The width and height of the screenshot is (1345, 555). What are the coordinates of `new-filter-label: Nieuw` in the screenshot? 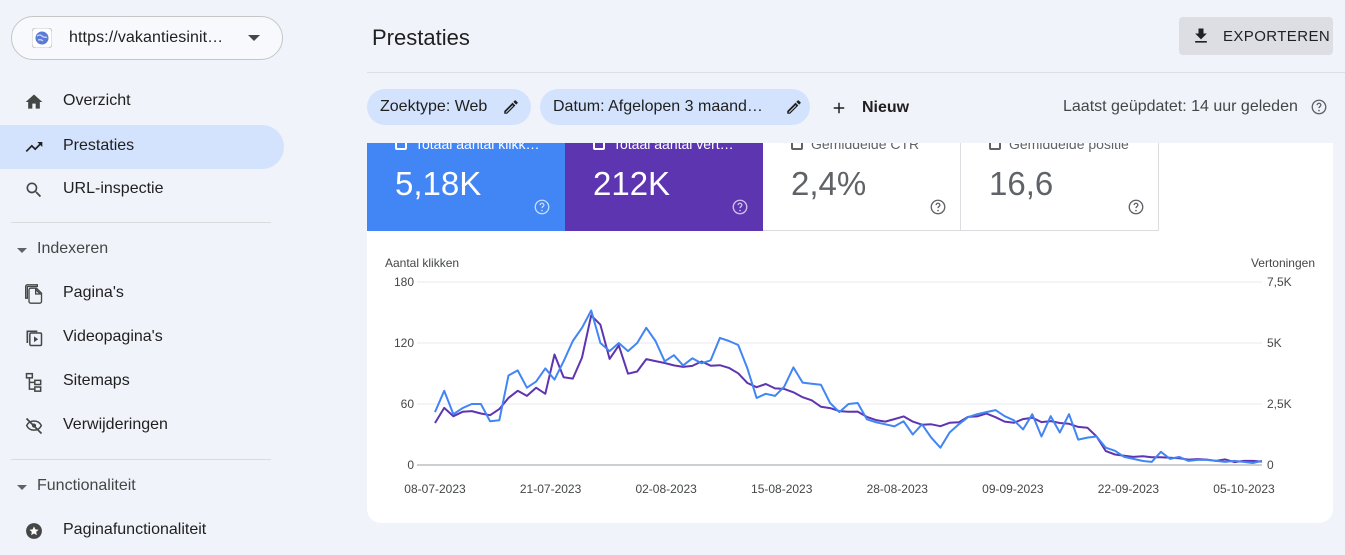 It's located at (886, 107).